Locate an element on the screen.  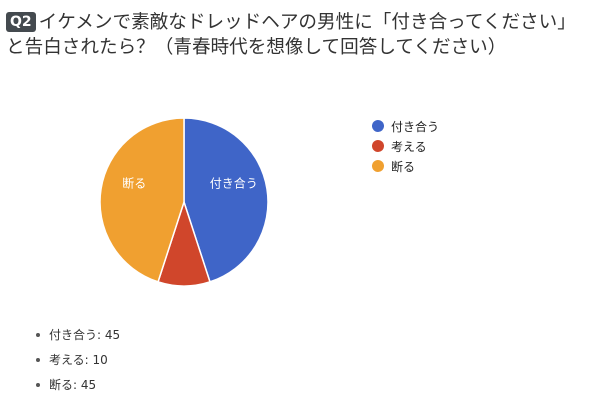
slice-label-2: 断る is located at coordinates (134, 183).